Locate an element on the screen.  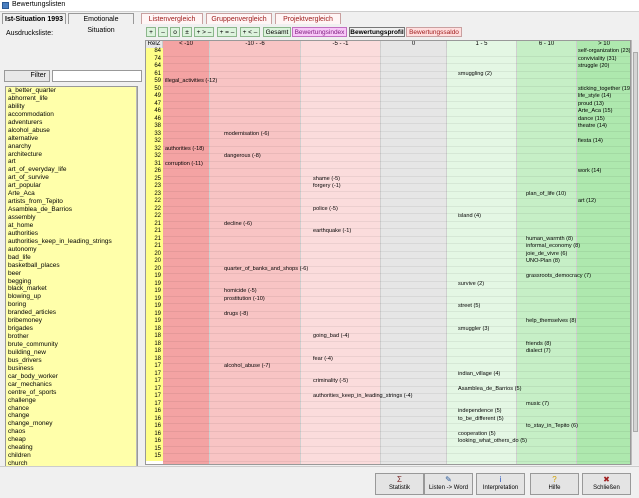
expression-list-item: bribemoney is located at coordinates (25, 321).